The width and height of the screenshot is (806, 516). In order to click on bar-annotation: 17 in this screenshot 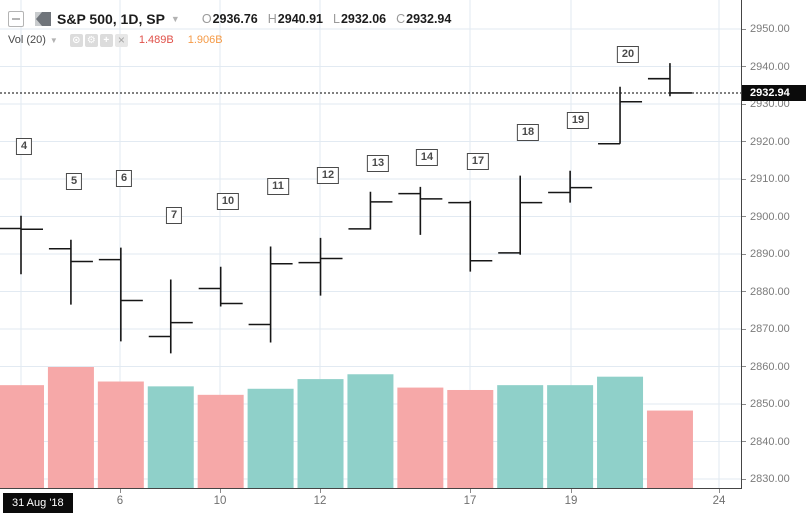, I will do `click(478, 161)`.